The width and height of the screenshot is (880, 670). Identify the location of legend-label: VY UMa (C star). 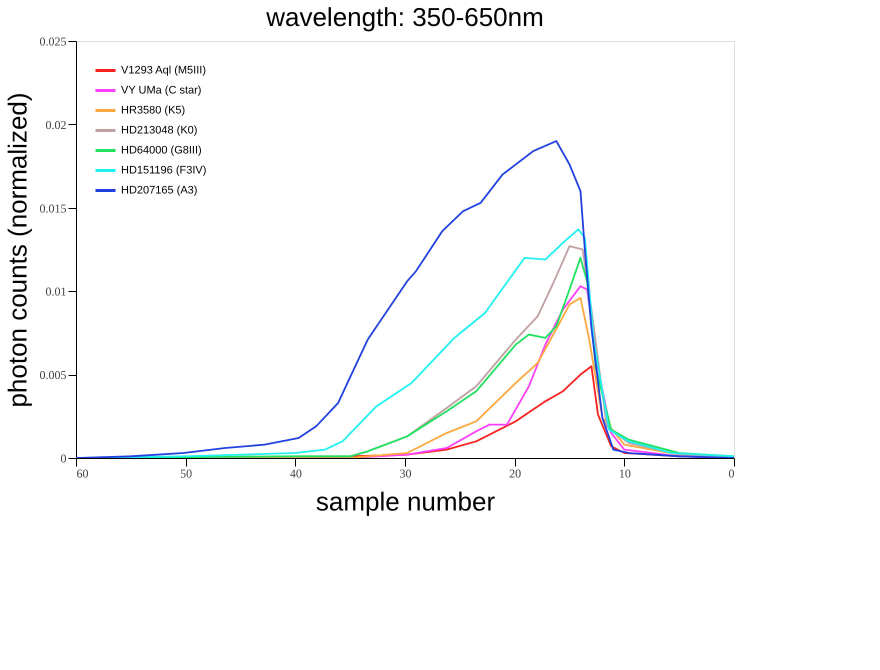
(161, 90).